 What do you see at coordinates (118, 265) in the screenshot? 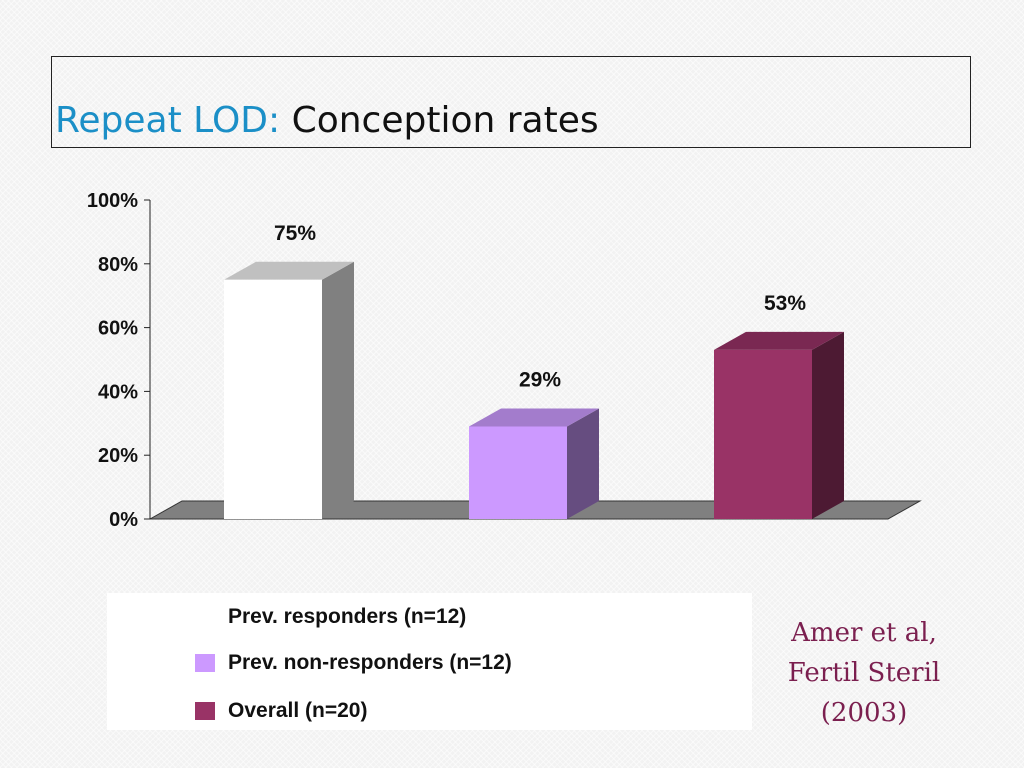
I see `y-tick-label: 80%` at bounding box center [118, 265].